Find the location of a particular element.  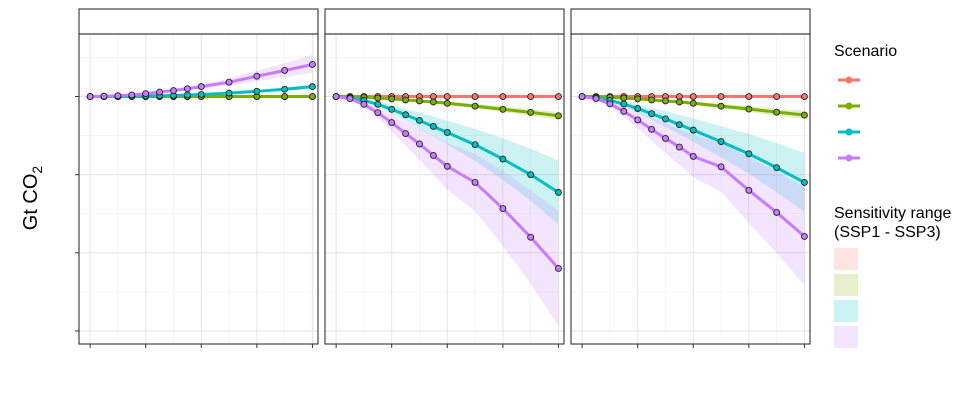

y-axis-label-subscript: 2 is located at coordinates (37, 170).